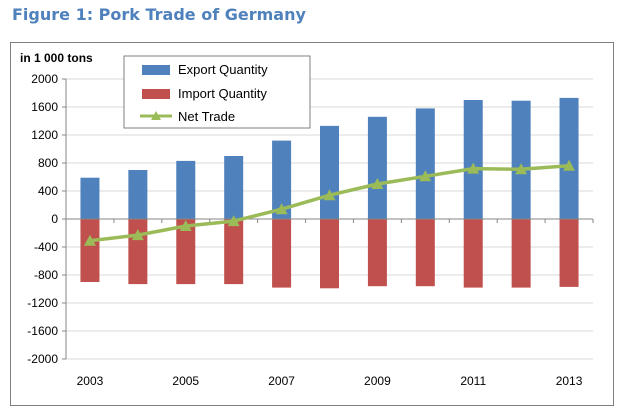 The image size is (626, 415). I want to click on bar-import-2012, so click(521, 253).